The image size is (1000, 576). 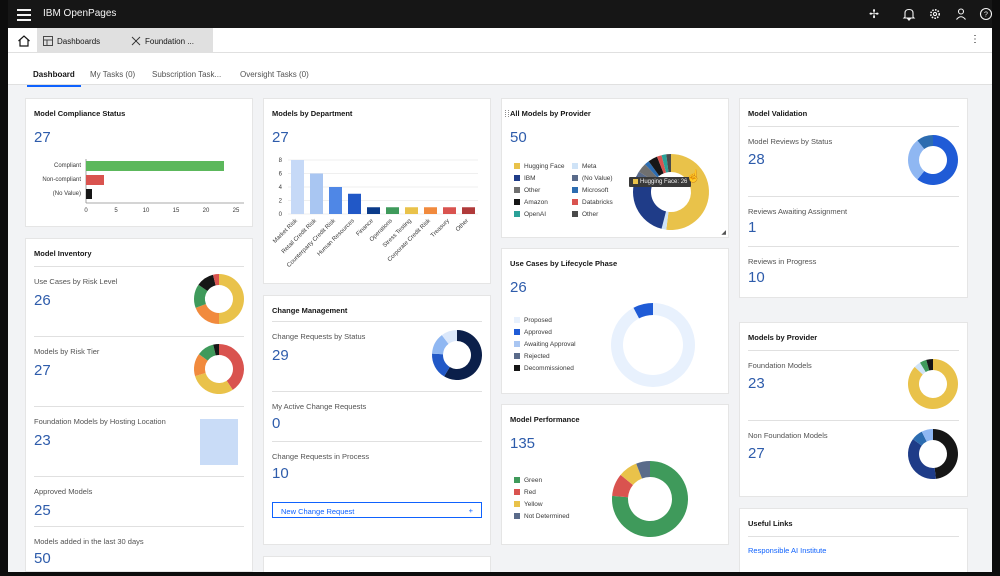 I want to click on metric-value: 1, so click(x=752, y=227).